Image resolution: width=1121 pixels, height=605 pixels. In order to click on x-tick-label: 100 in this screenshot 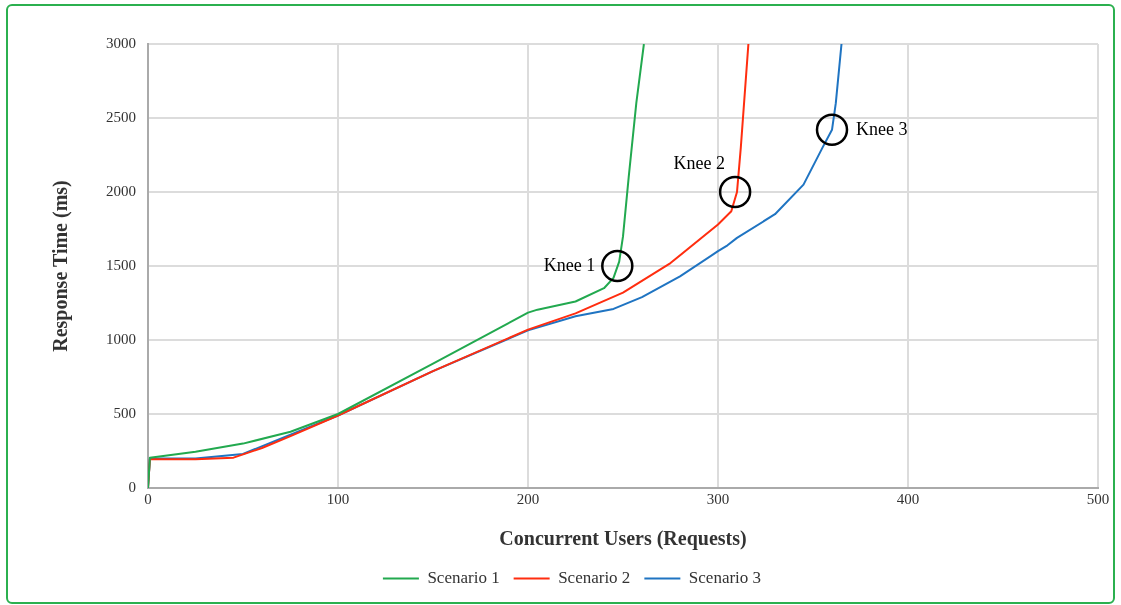, I will do `click(338, 498)`.